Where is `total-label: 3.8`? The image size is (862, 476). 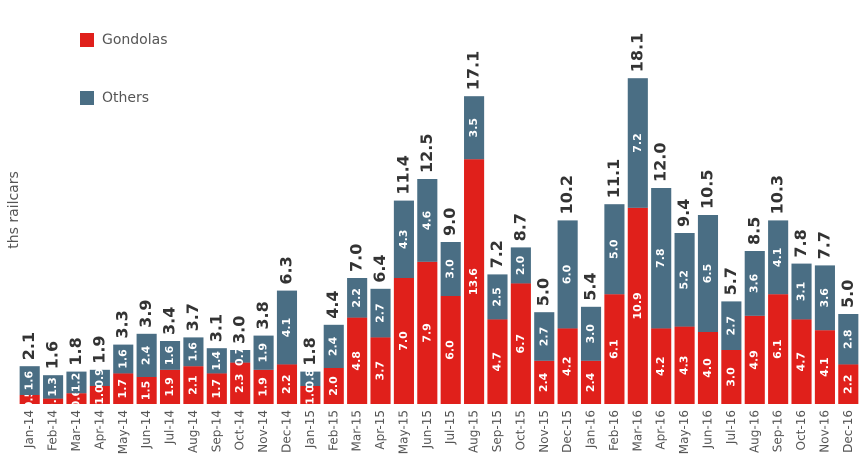
total-label: 3.8 is located at coordinates (262, 315).